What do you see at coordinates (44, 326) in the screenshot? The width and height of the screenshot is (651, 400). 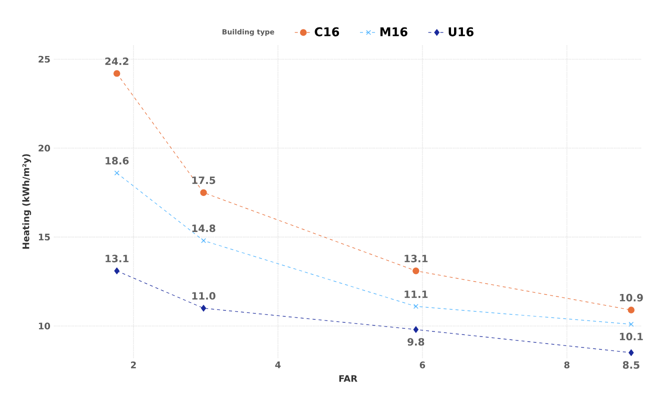 I see `y-tick-label: 10` at bounding box center [44, 326].